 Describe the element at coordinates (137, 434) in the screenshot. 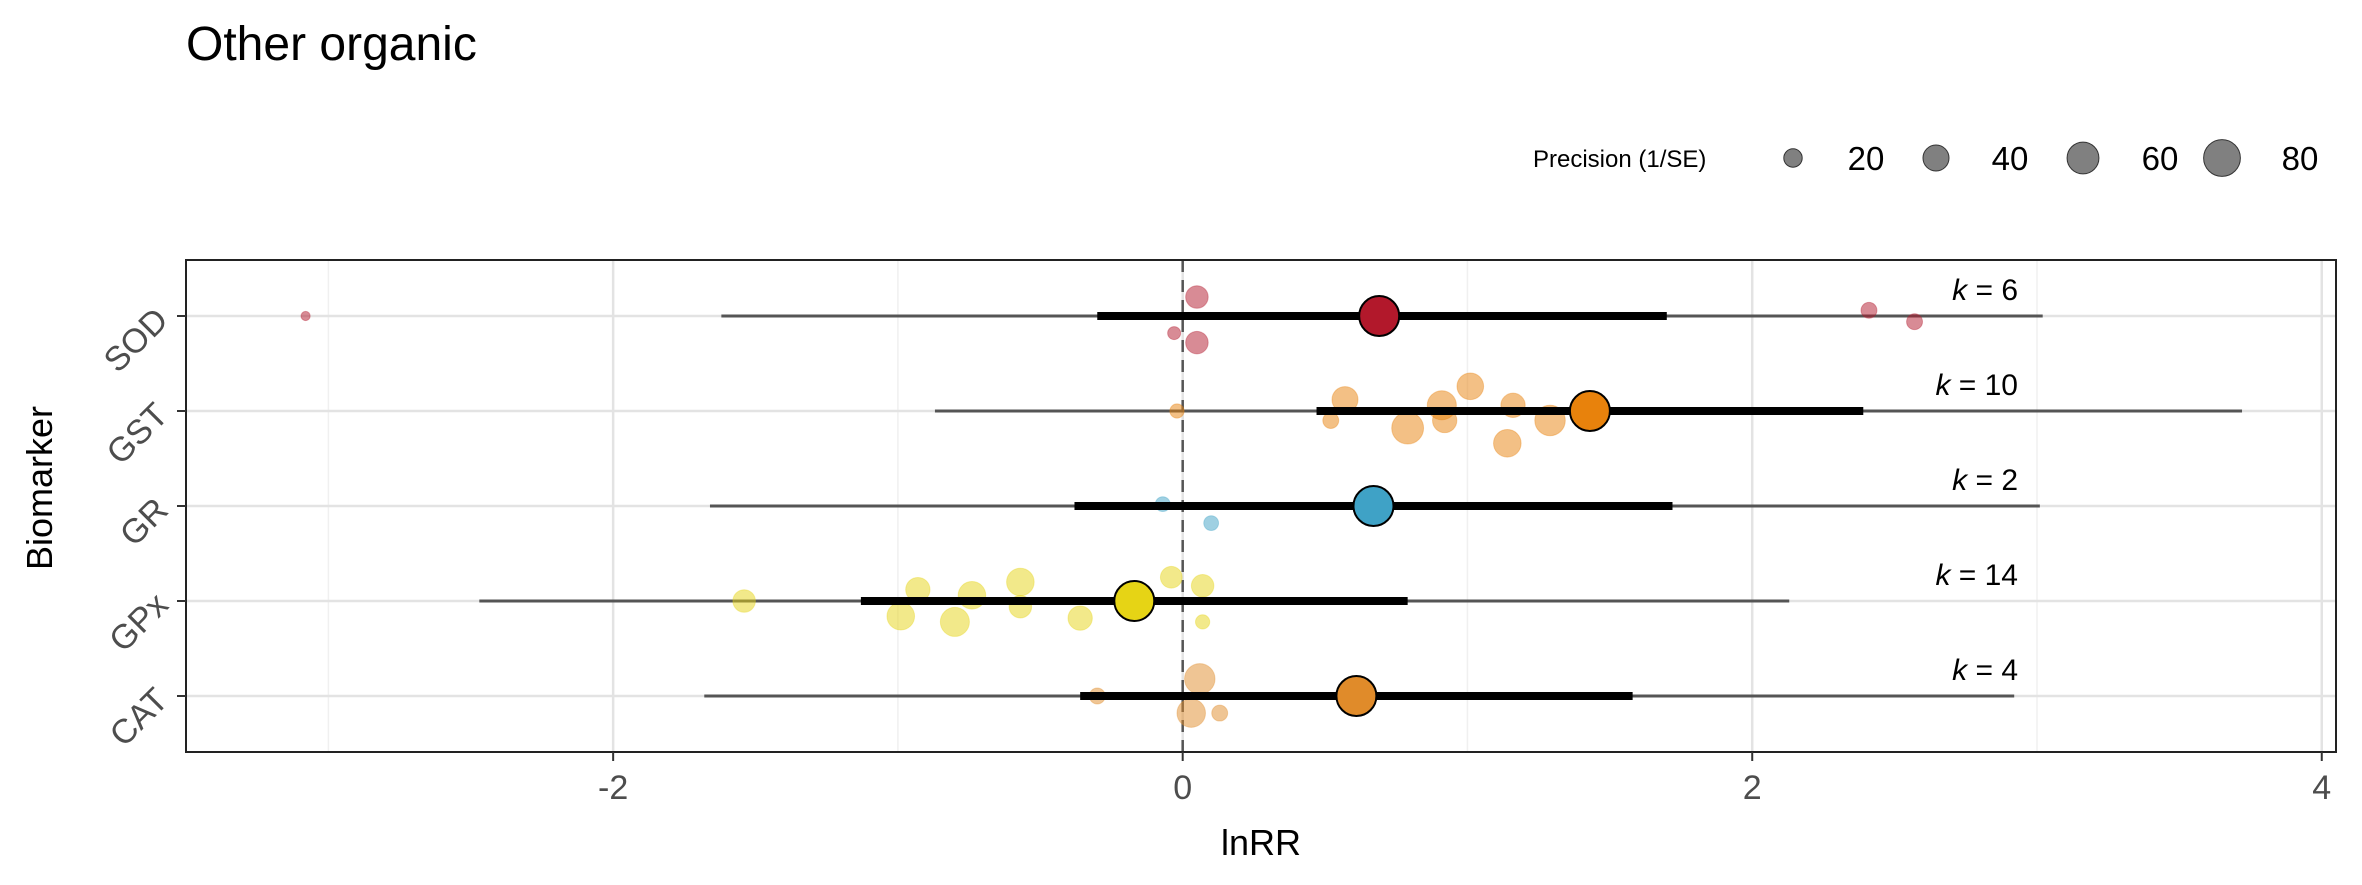

I see `y-tick-label: GST` at that location.